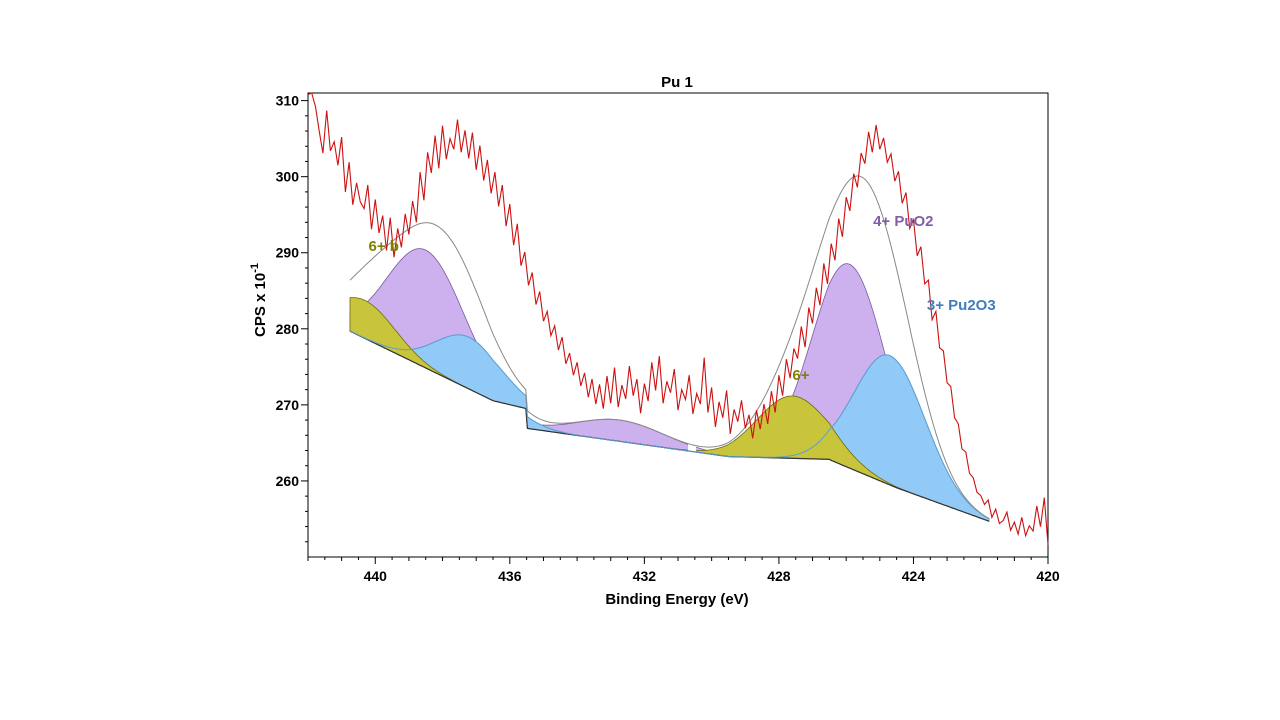  What do you see at coordinates (288, 405) in the screenshot?
I see `y-tick-label: 270` at bounding box center [288, 405].